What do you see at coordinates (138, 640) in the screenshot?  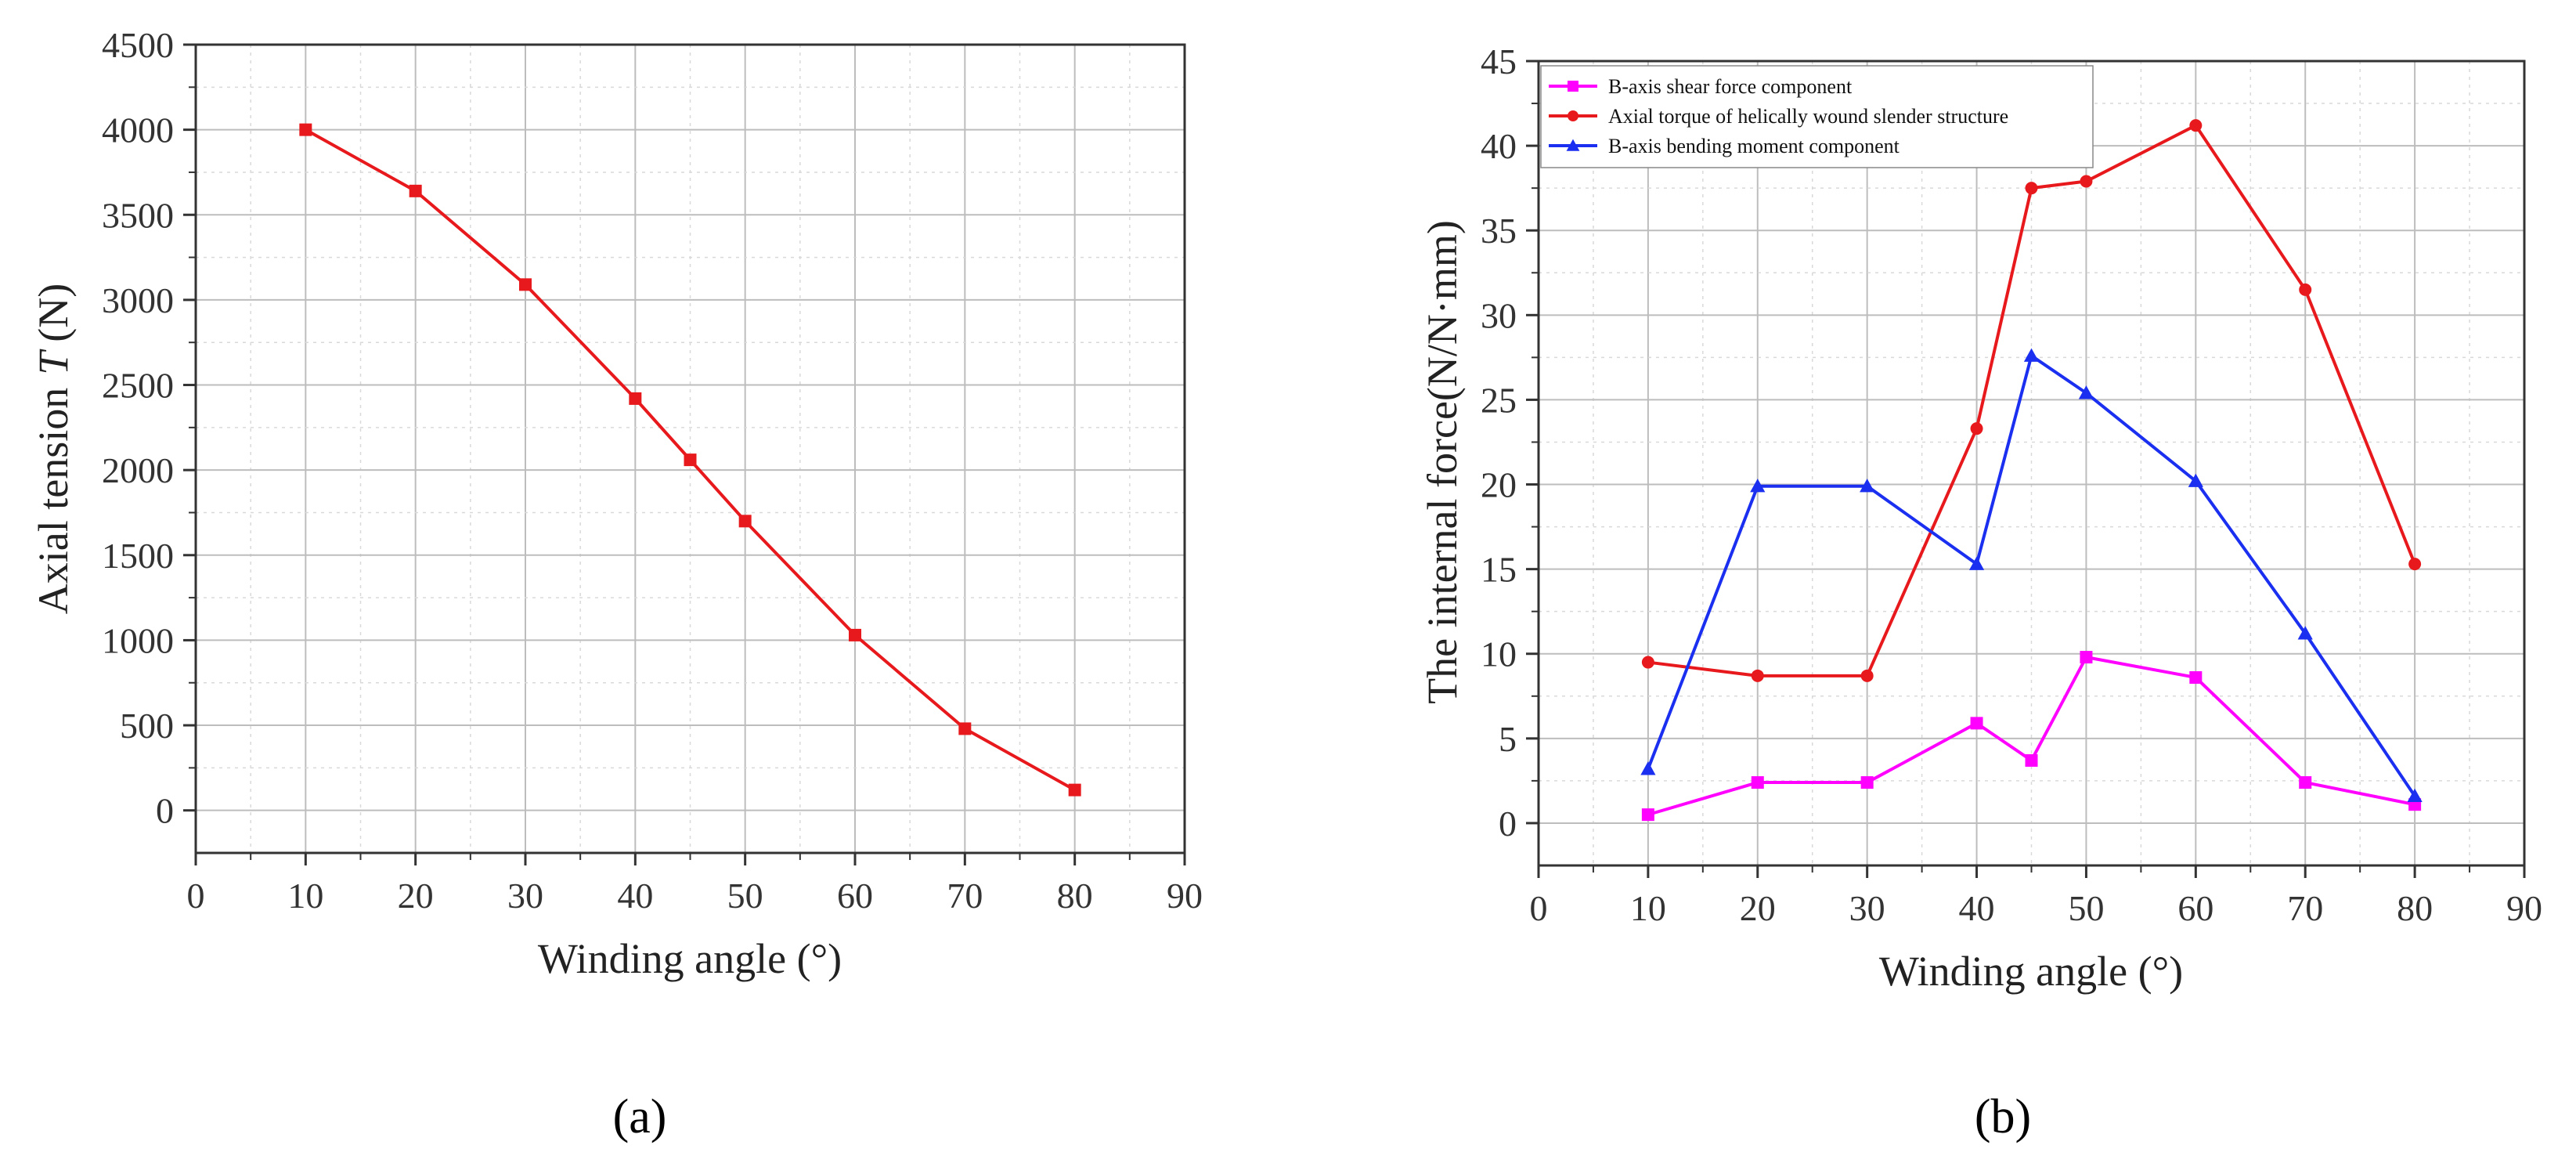 I see `y-tick-label: 1000` at bounding box center [138, 640].